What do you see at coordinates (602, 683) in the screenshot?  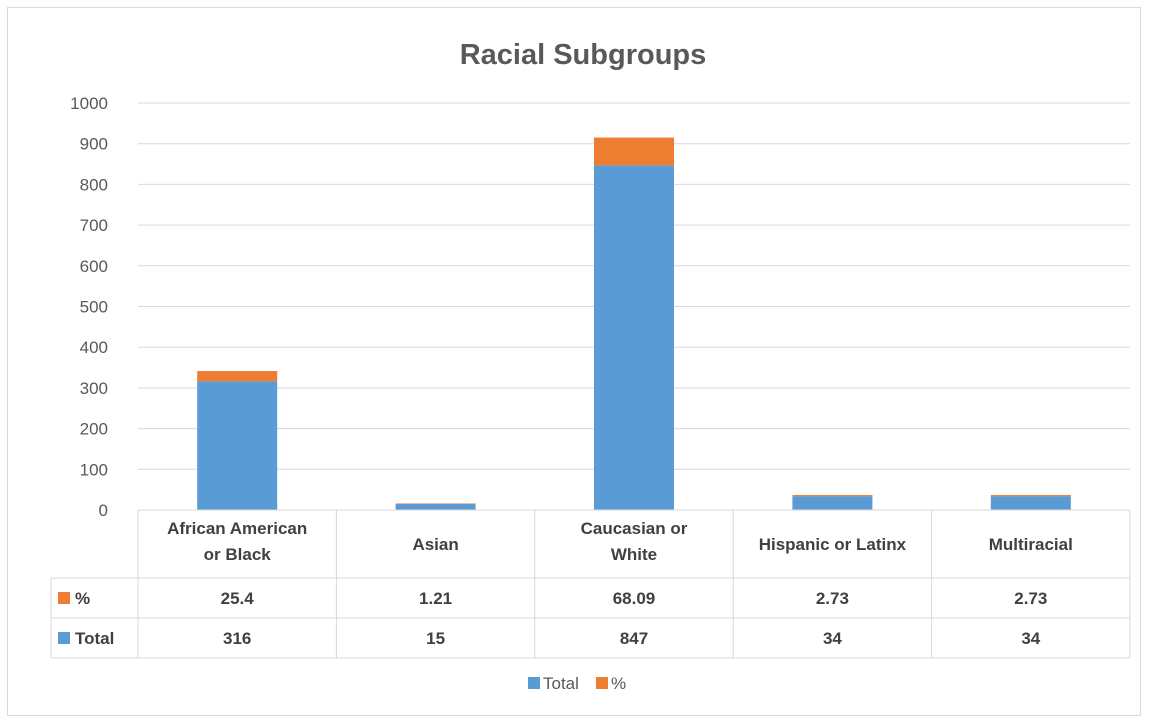 I see `legend-swatch-percent` at bounding box center [602, 683].